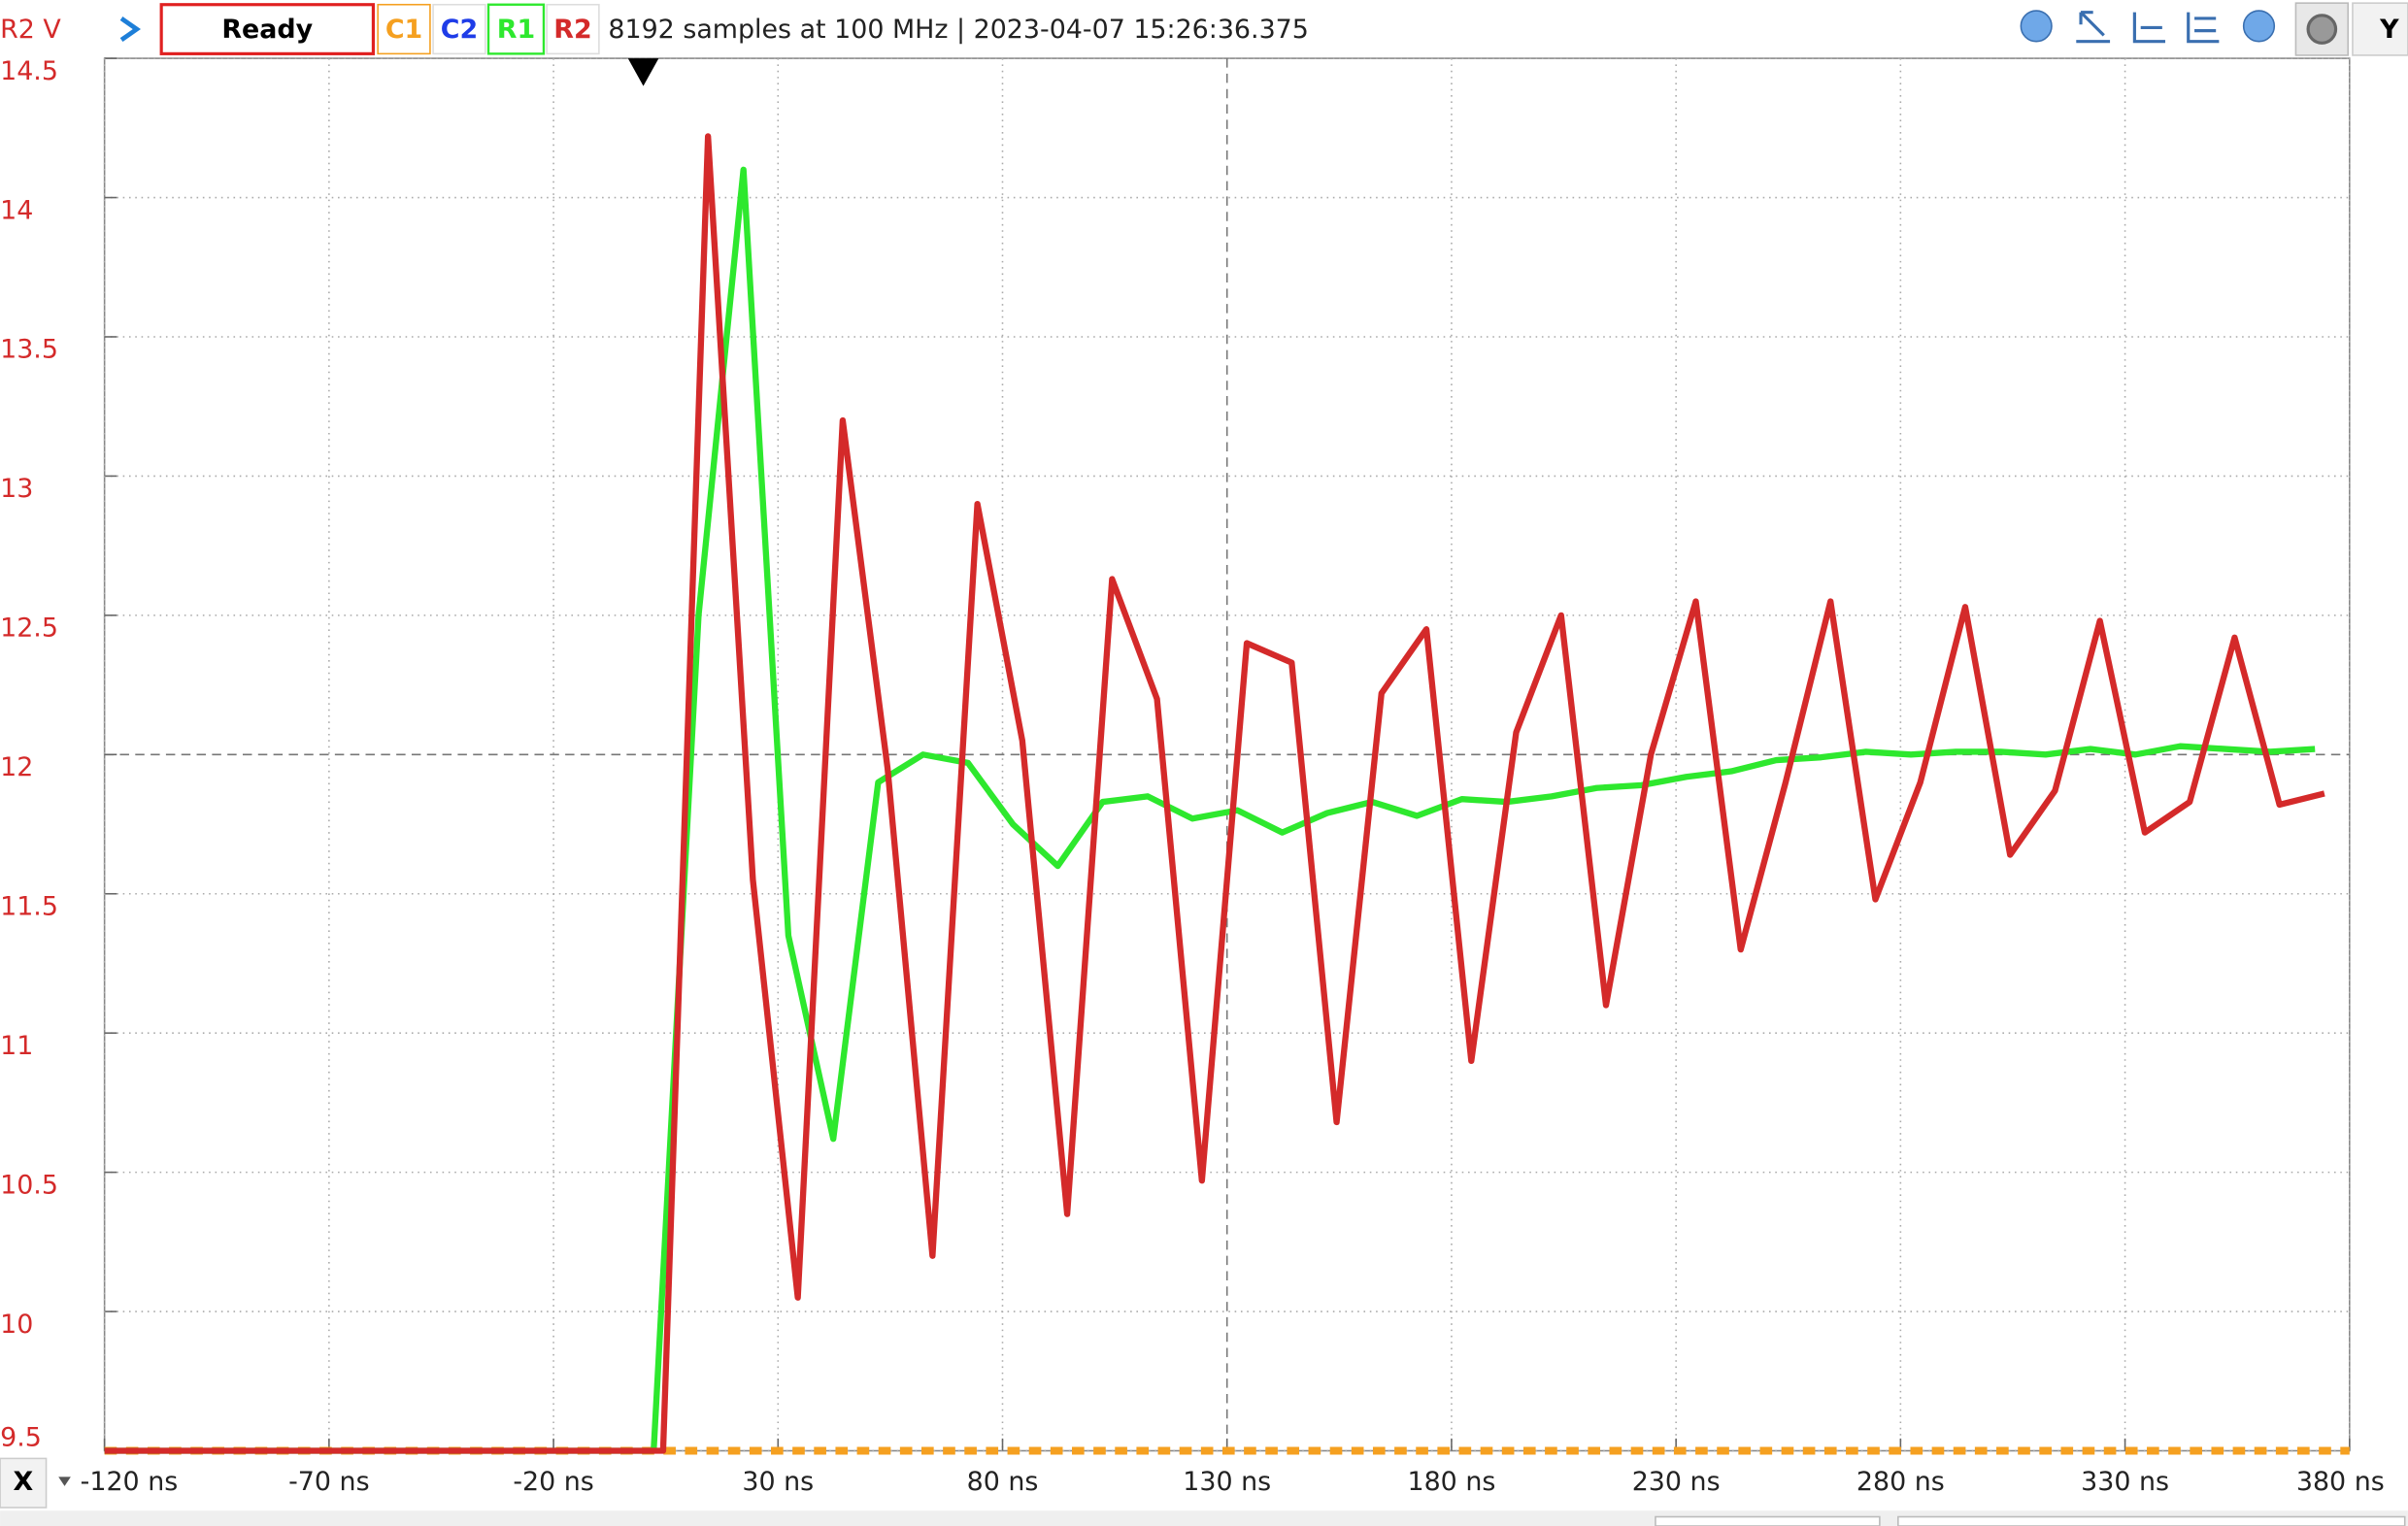  I want to click on x-tick-label: 30 ns, so click(778, 1482).